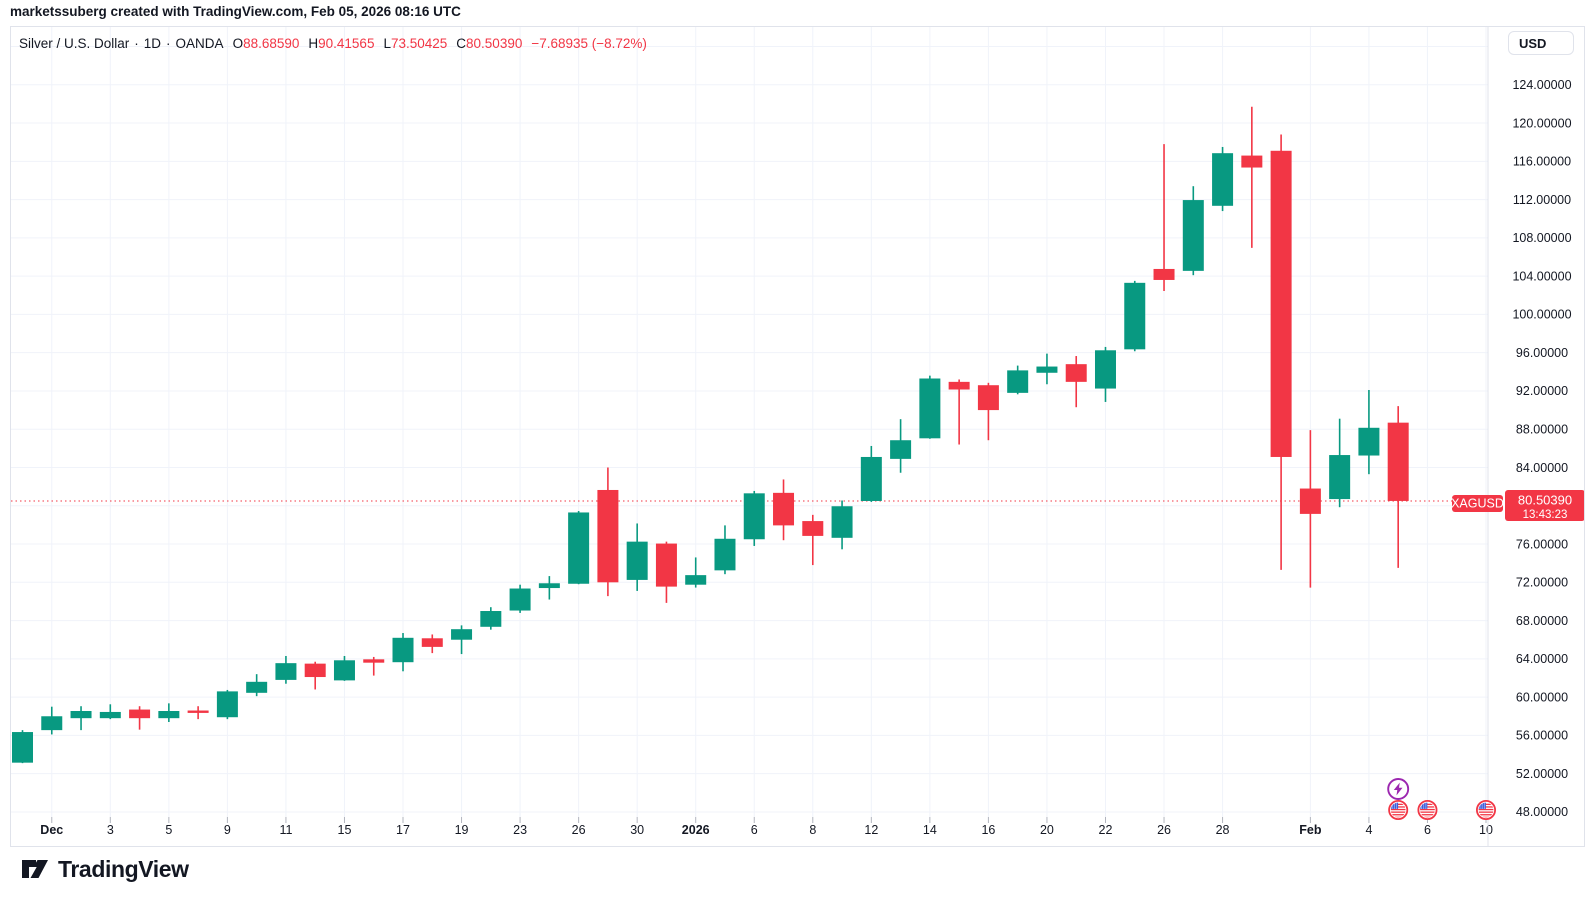 The image size is (1587, 913). What do you see at coordinates (1542, 353) in the screenshot?
I see `price-axis-label: 96.00000` at bounding box center [1542, 353].